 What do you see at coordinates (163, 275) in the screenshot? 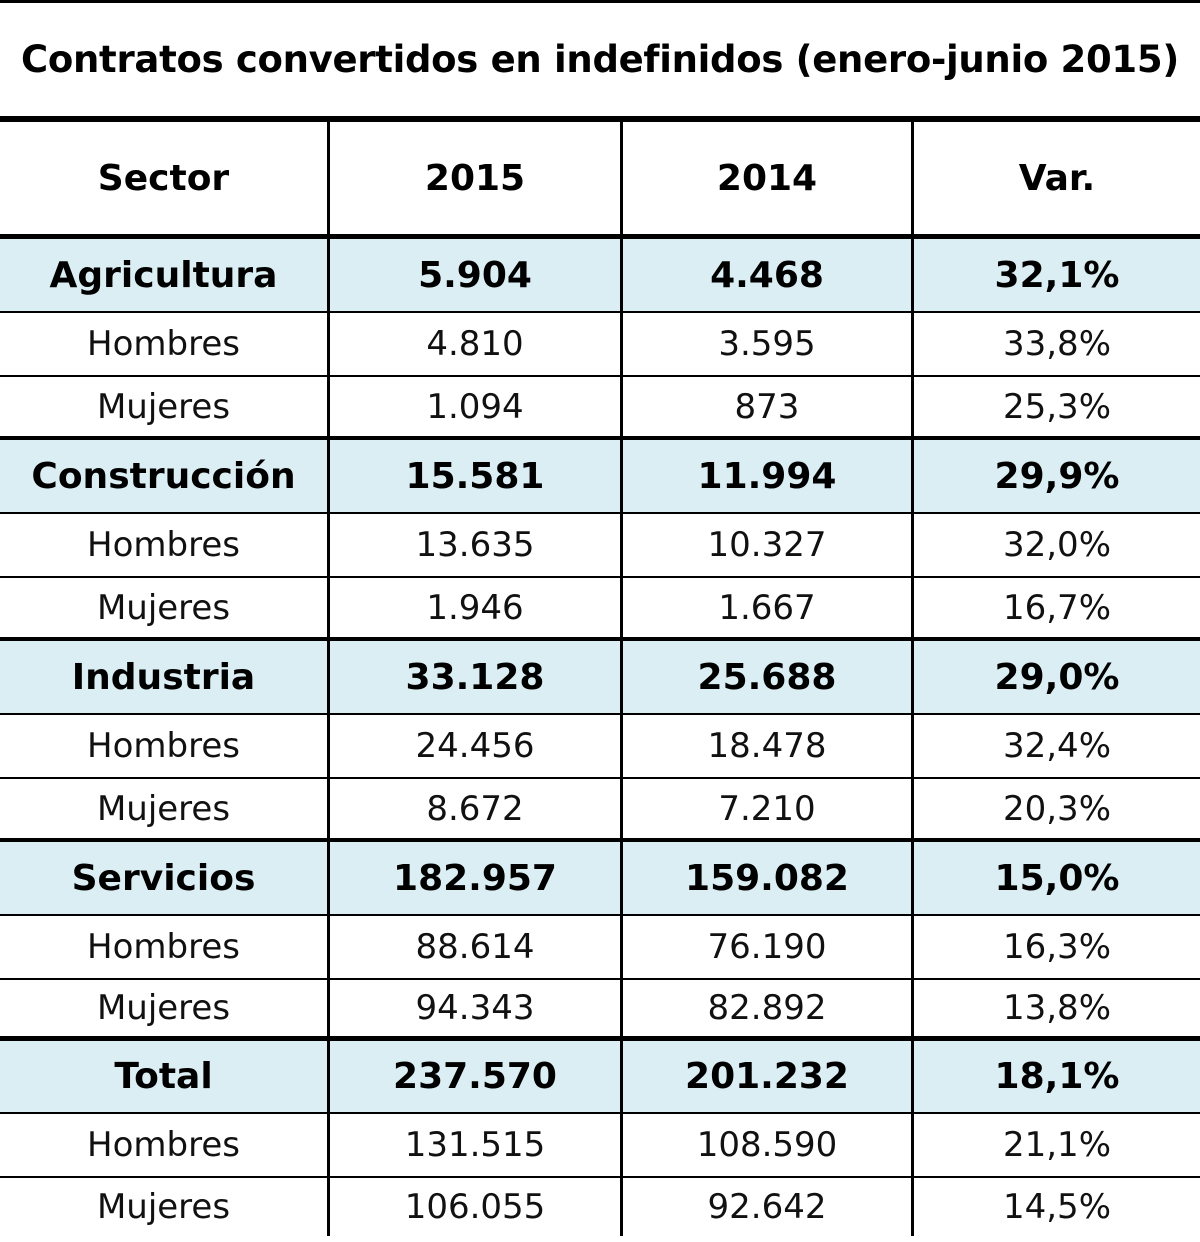
I see `sector-sector: Agricultura` at bounding box center [163, 275].